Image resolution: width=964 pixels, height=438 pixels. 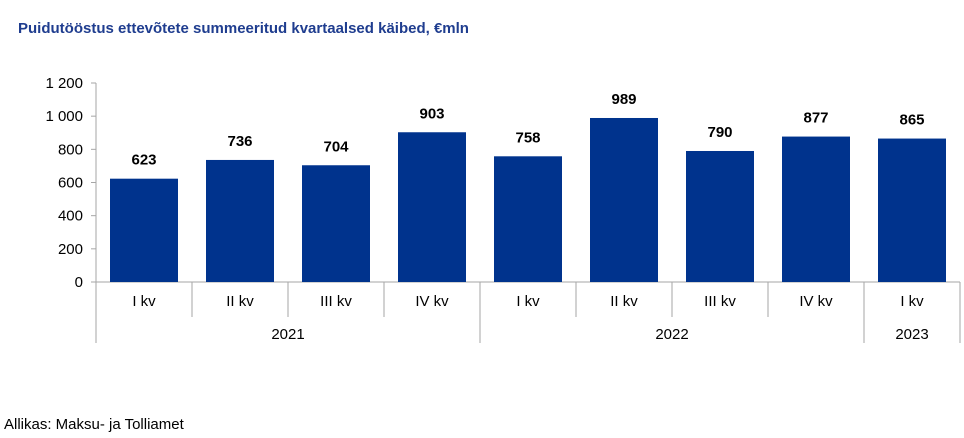 What do you see at coordinates (911, 334) in the screenshot?
I see `x-year-label: 2023` at bounding box center [911, 334].